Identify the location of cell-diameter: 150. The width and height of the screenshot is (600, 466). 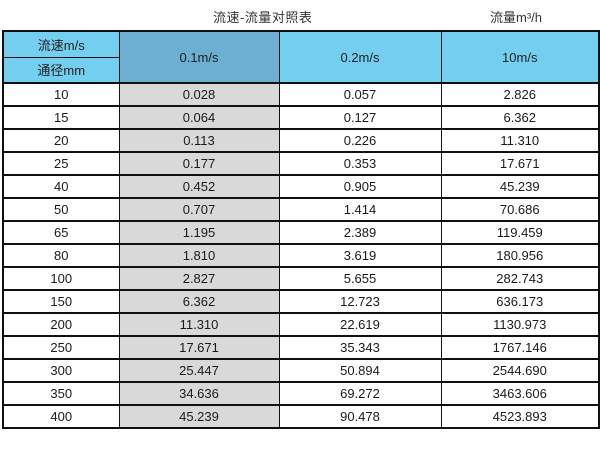
(61, 301).